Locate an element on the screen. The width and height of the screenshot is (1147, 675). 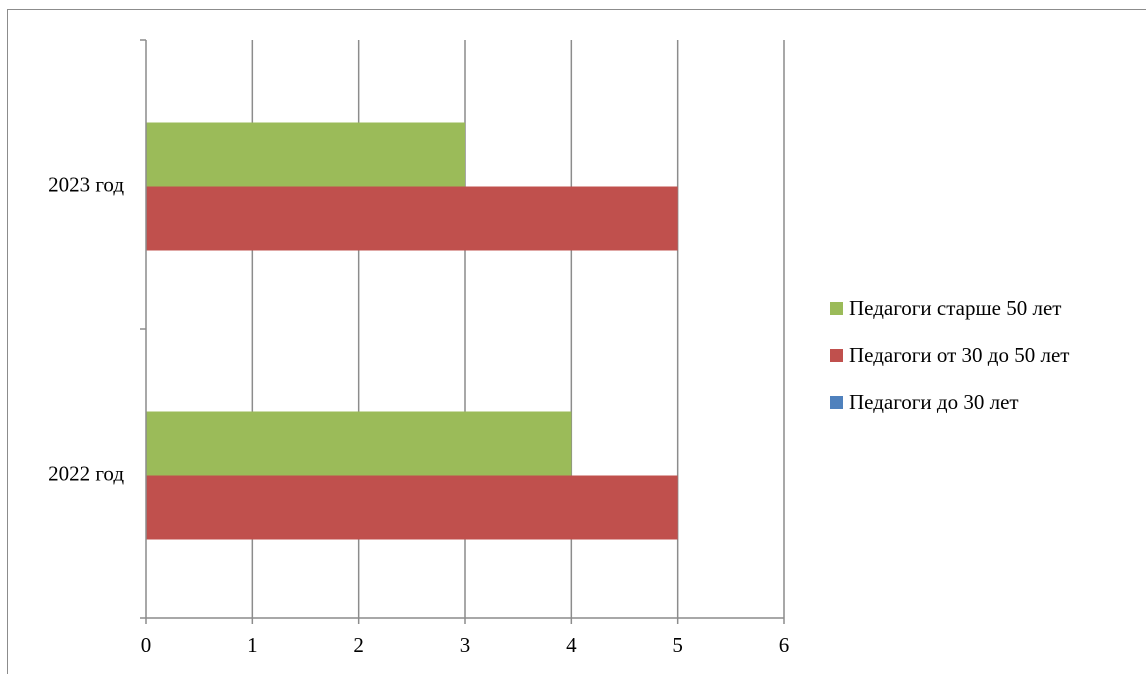
x-tick-label-5: 5 is located at coordinates (677, 645).